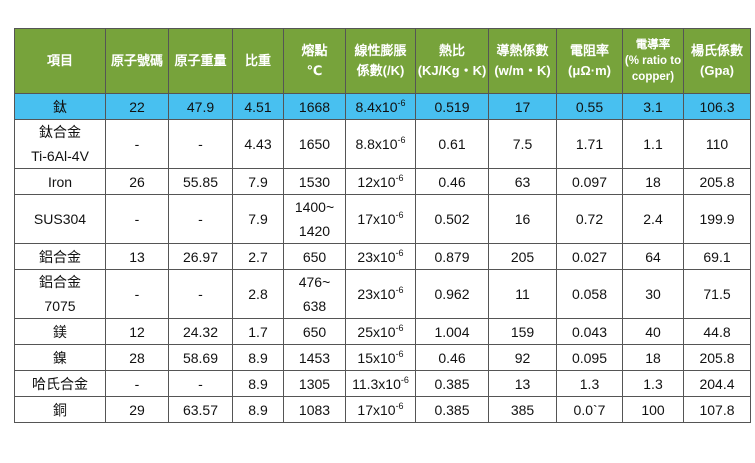 Image resolution: width=755 pixels, height=463 pixels. What do you see at coordinates (380, 70) in the screenshot?
I see `cell-text: 係數(/K)` at bounding box center [380, 70].